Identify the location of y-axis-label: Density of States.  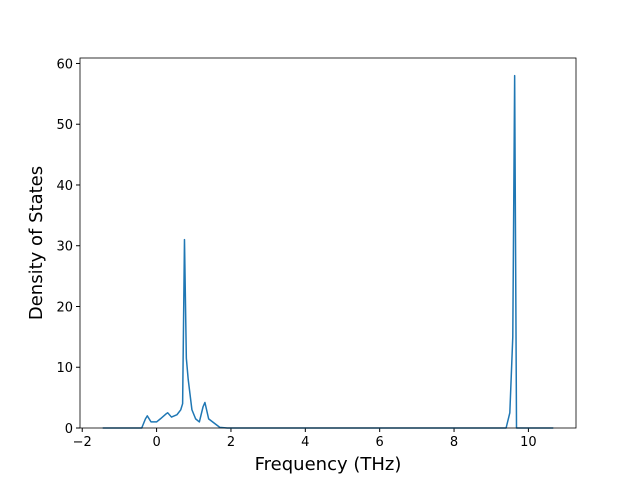
(36, 243).